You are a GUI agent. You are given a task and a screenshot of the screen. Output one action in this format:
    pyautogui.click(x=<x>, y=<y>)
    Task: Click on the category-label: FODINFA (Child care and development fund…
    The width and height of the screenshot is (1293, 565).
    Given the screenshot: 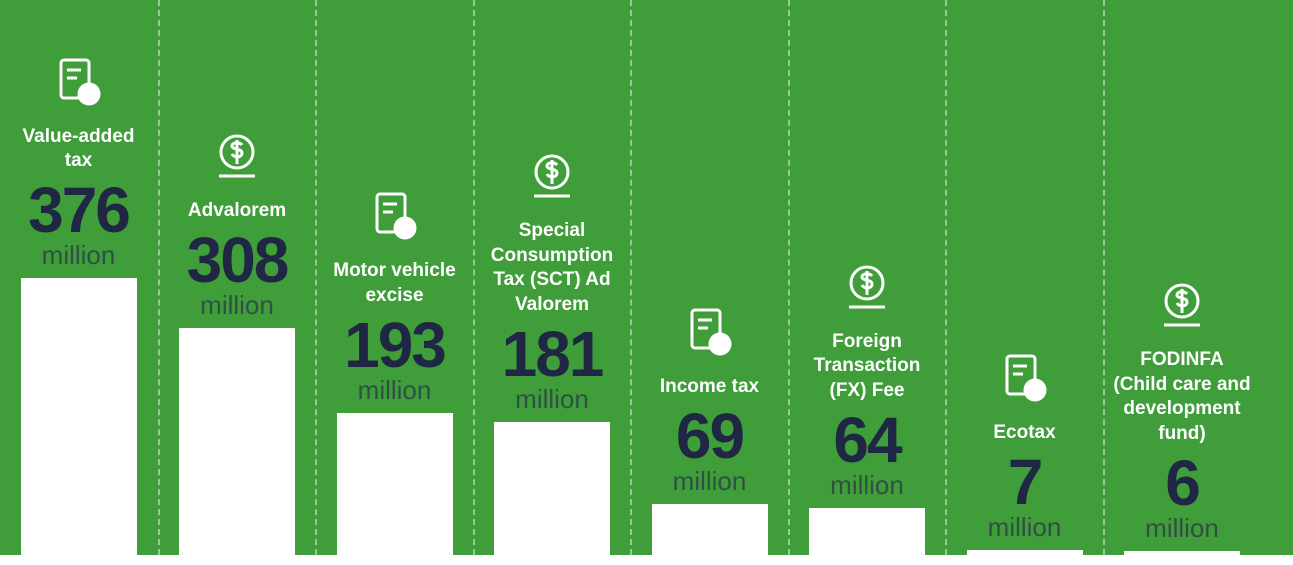 What is the action you would take?
    pyautogui.click(x=1182, y=396)
    